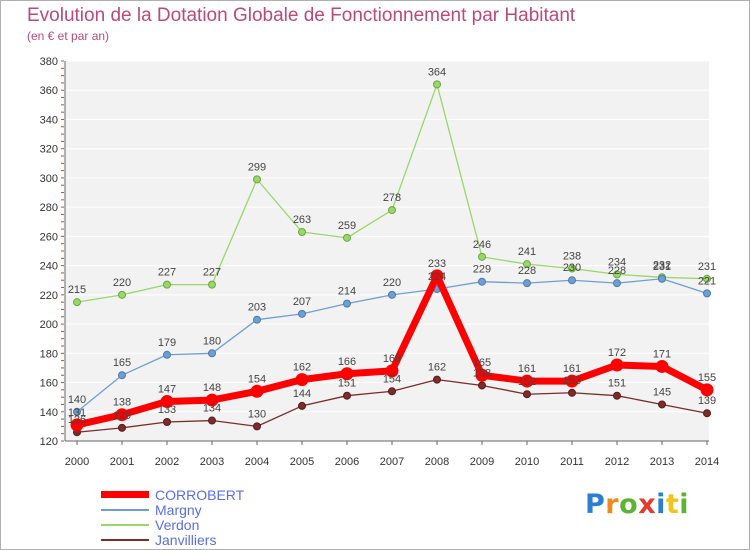 The height and width of the screenshot is (550, 750). I want to click on point-margny-2001, so click(122, 375).